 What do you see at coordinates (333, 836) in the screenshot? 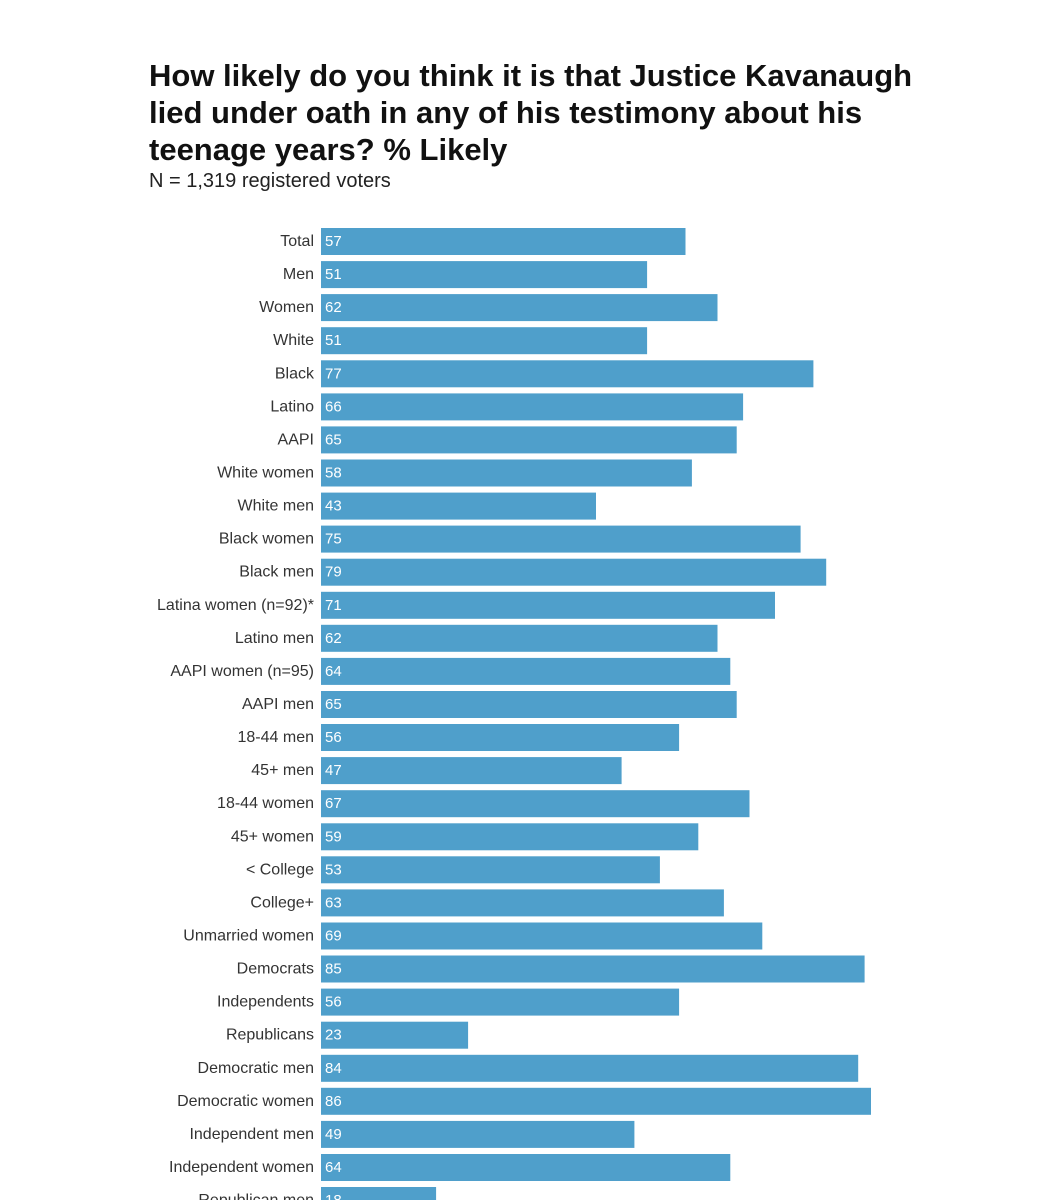
I see `value-label: 59` at bounding box center [333, 836].